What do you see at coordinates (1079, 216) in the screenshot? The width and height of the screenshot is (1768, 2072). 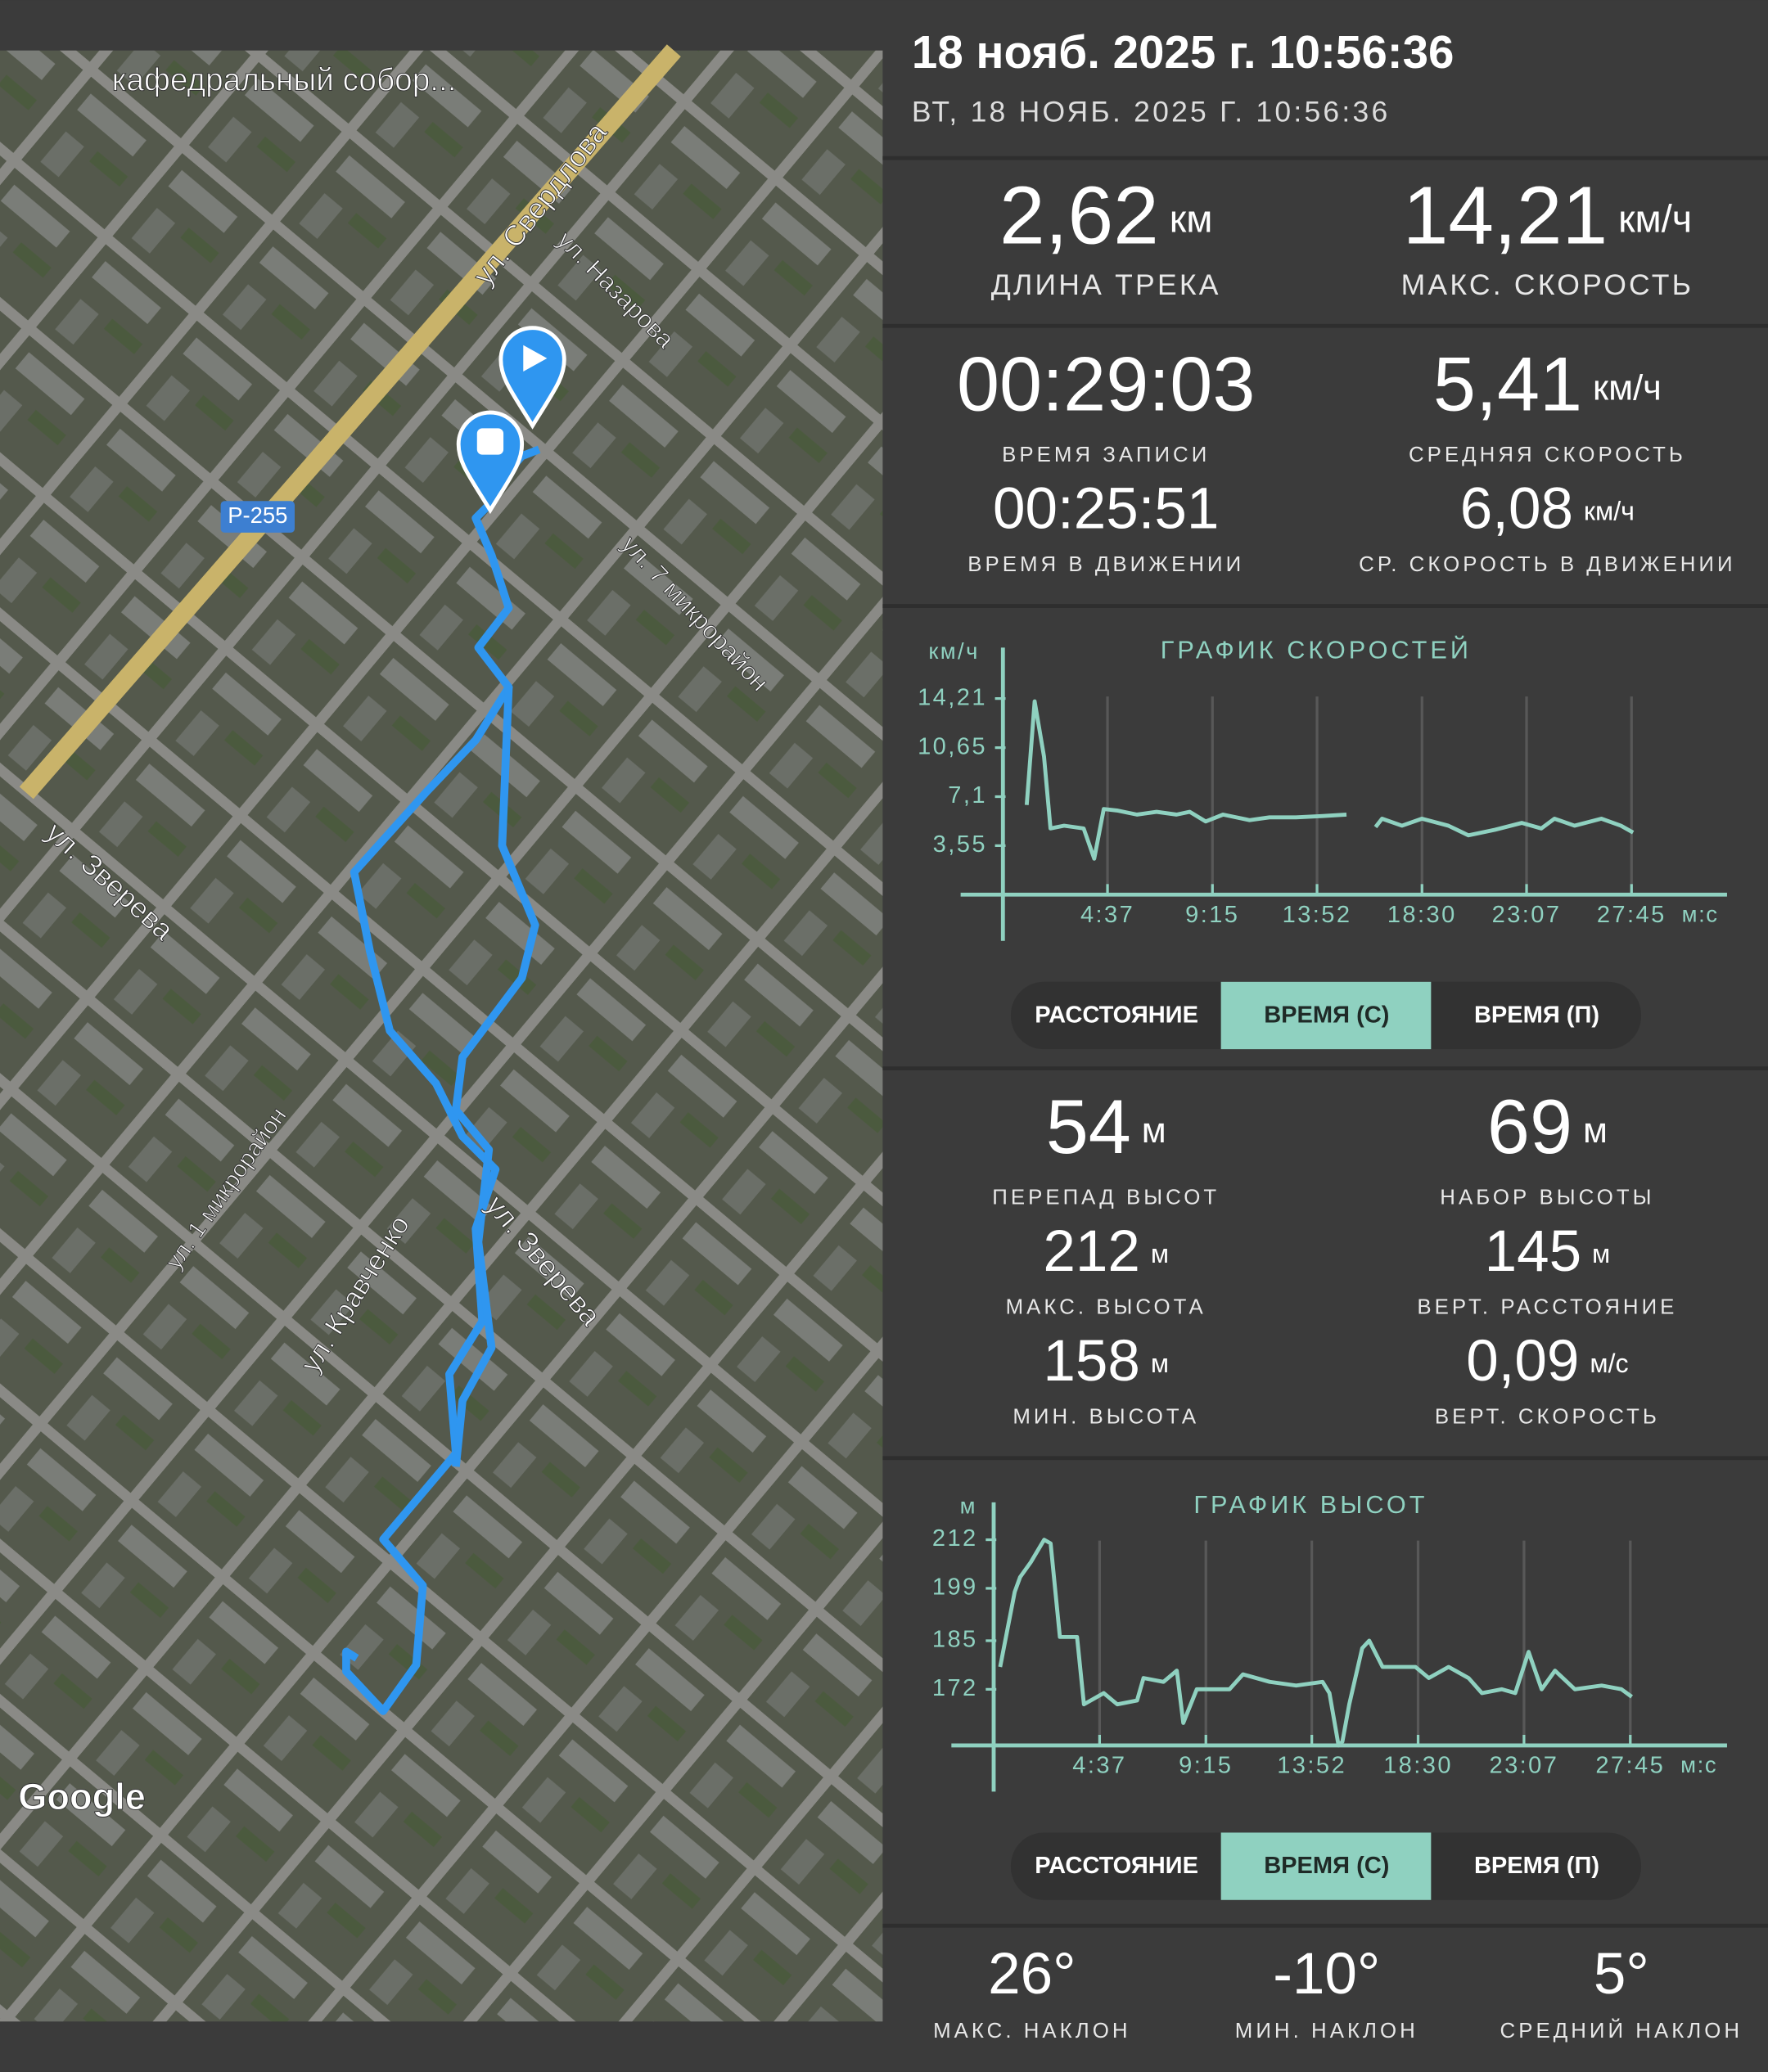 I see `stat-number: 2,62` at bounding box center [1079, 216].